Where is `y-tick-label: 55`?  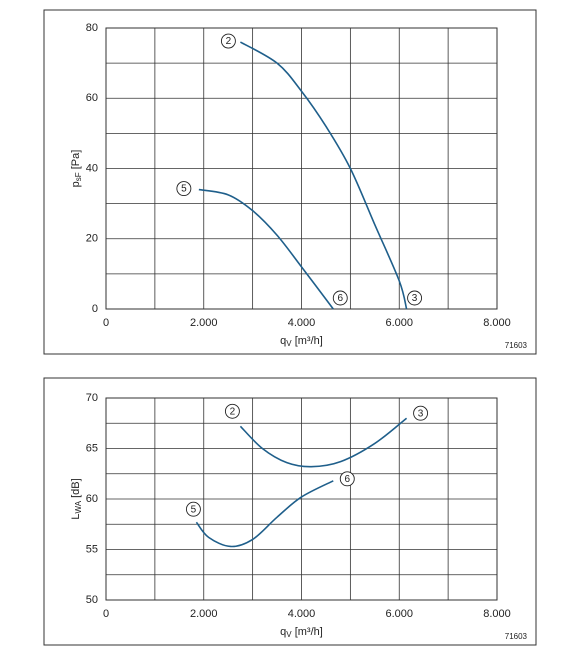
y-tick-label: 55 is located at coordinates (92, 549).